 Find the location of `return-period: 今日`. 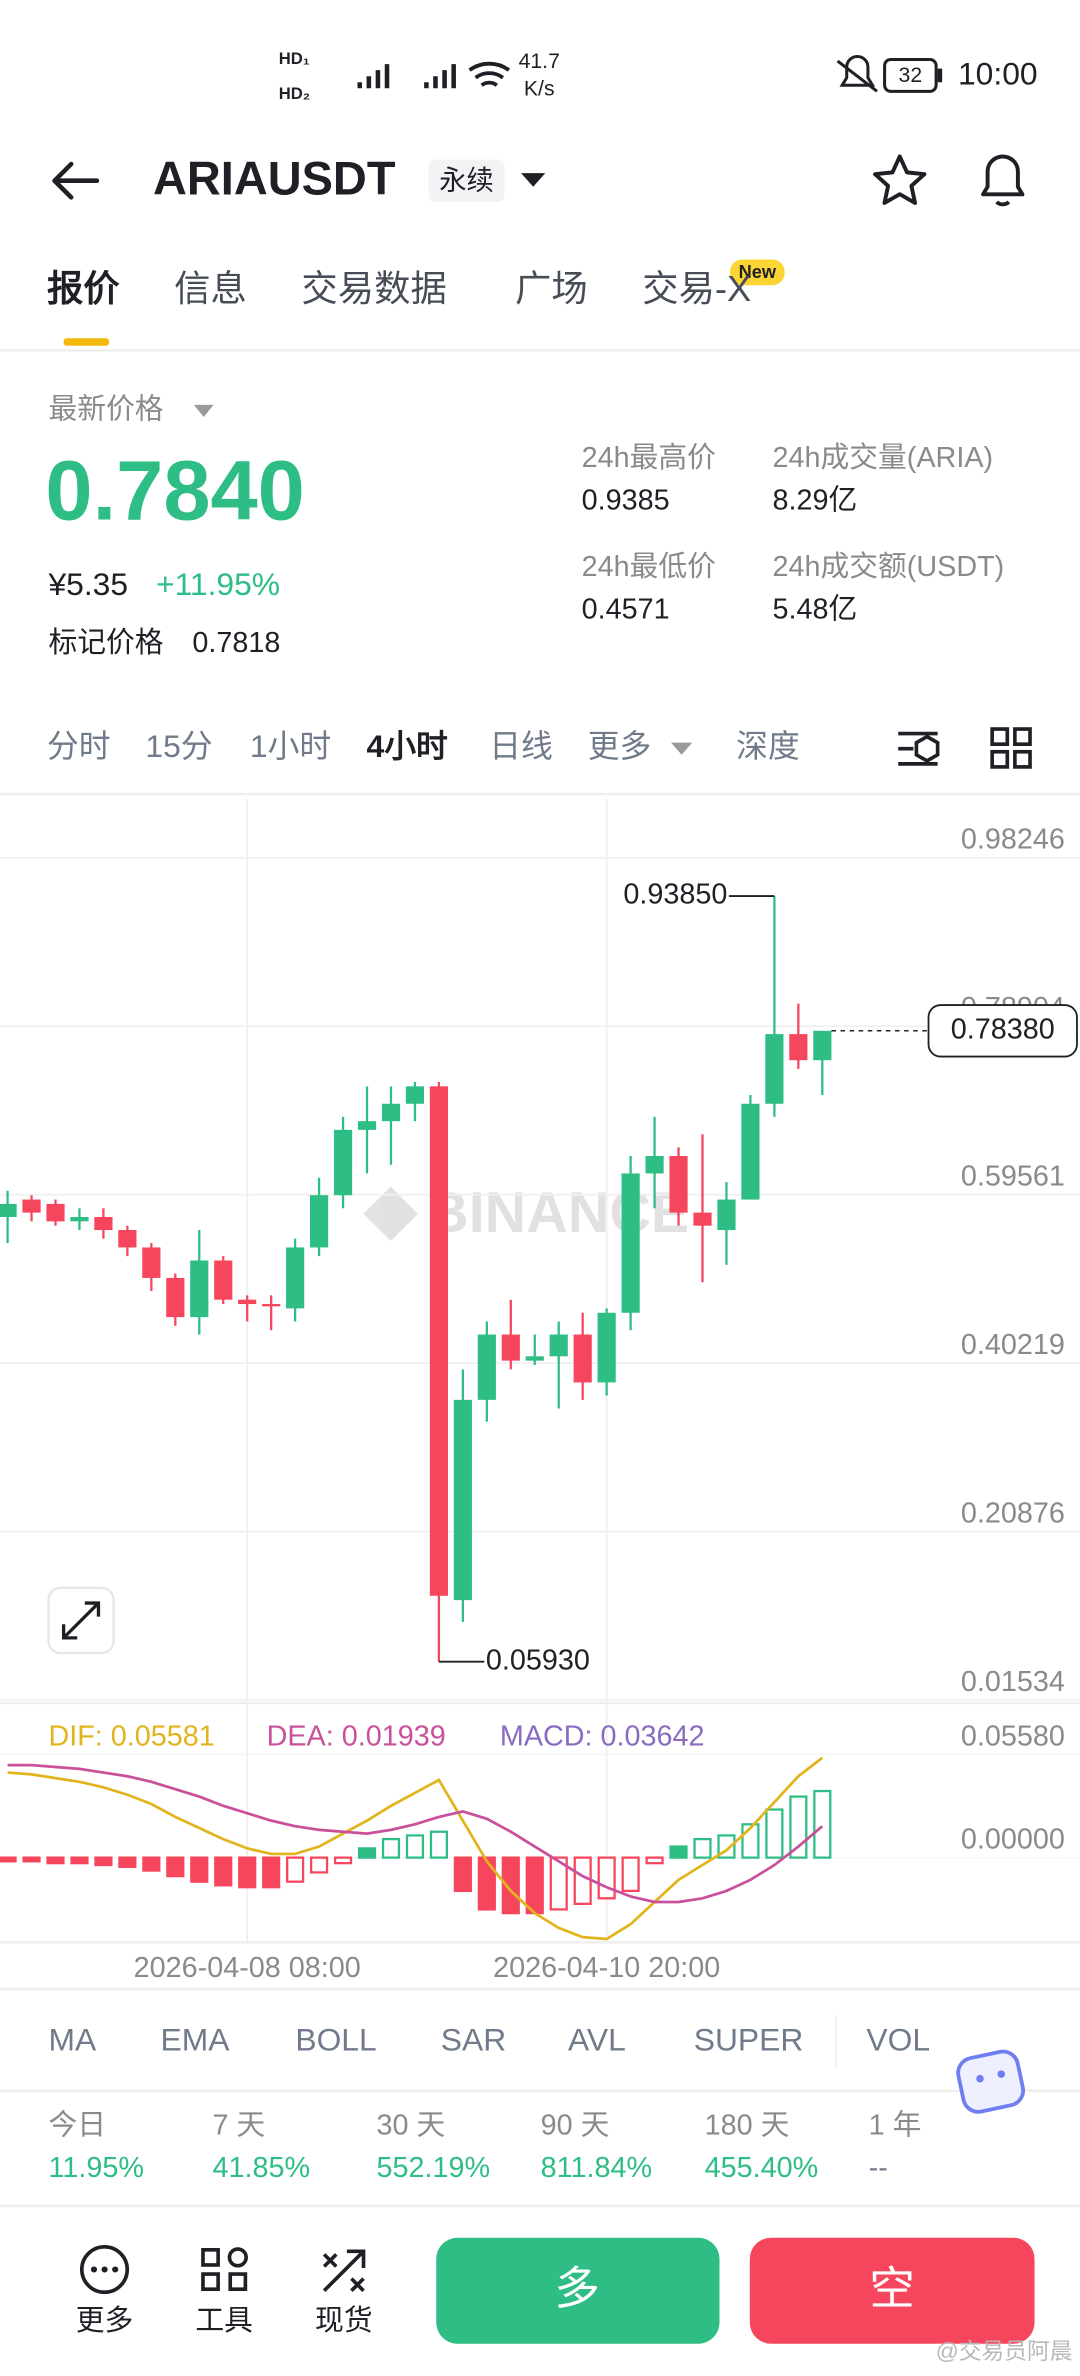

return-period: 今日 is located at coordinates (77, 2126).